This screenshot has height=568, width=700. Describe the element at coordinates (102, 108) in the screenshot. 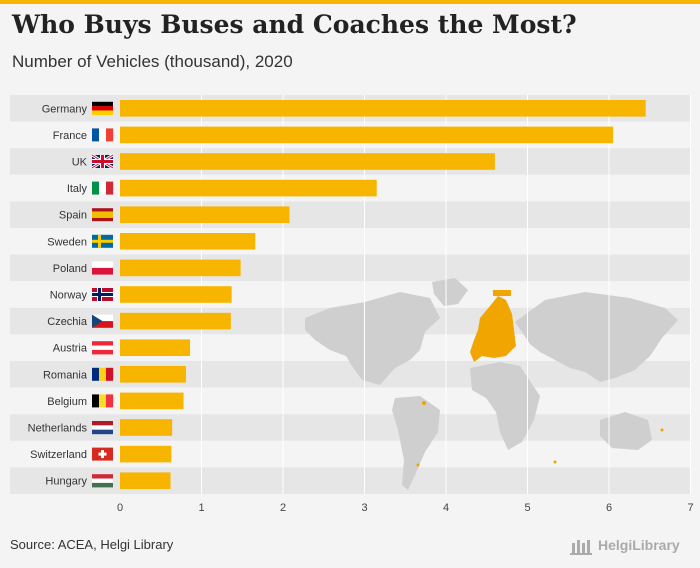

I see `flag-germany-icon` at that location.